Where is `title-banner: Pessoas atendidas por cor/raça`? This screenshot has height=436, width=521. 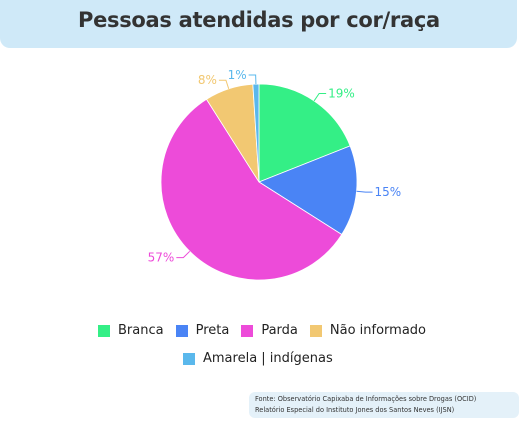 title-banner: Pessoas atendidas por cor/raça is located at coordinates (258, 24).